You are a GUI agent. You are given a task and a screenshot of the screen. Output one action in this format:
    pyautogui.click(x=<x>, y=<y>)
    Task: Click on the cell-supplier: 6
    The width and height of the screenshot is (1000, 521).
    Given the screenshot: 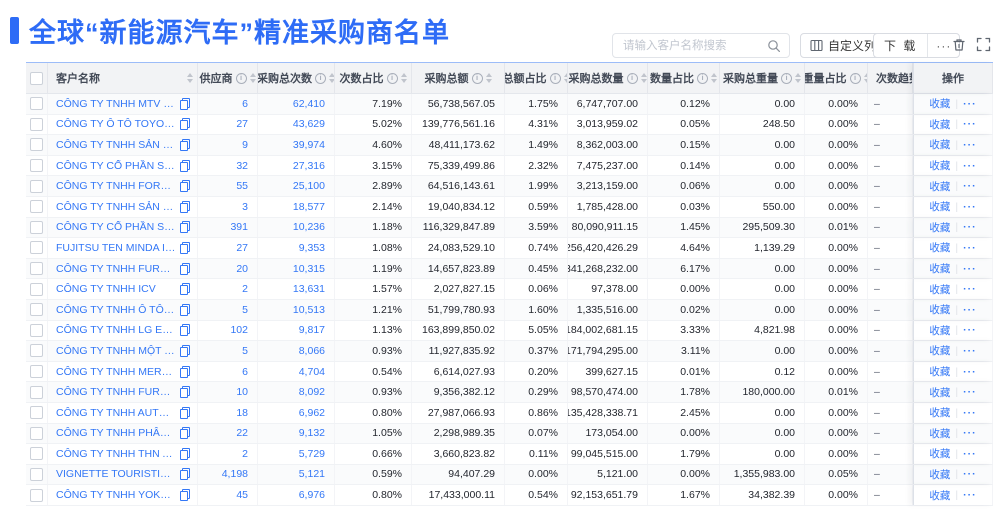 What is the action you would take?
    pyautogui.click(x=228, y=371)
    